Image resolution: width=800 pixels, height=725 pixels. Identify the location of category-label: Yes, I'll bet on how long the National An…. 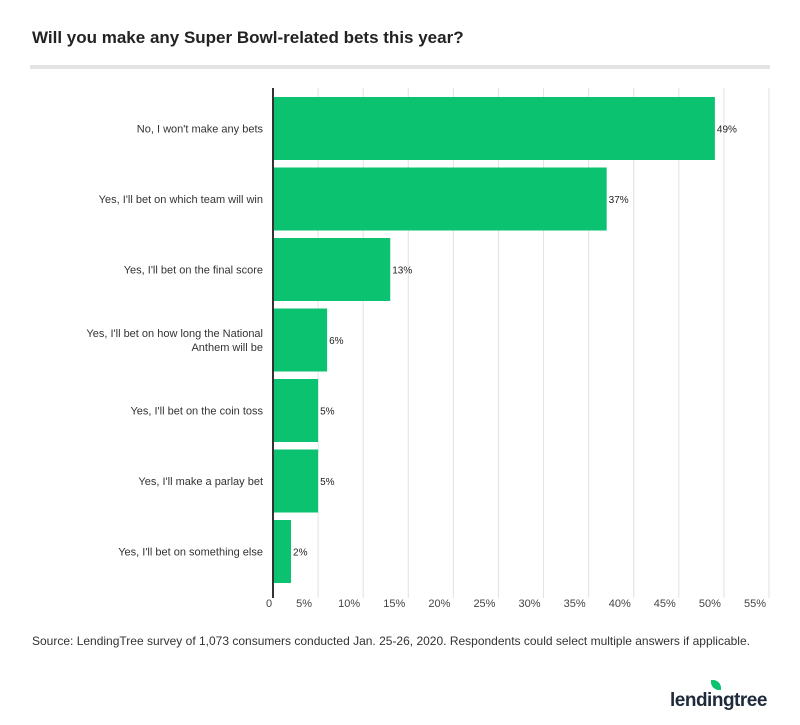
(174, 341).